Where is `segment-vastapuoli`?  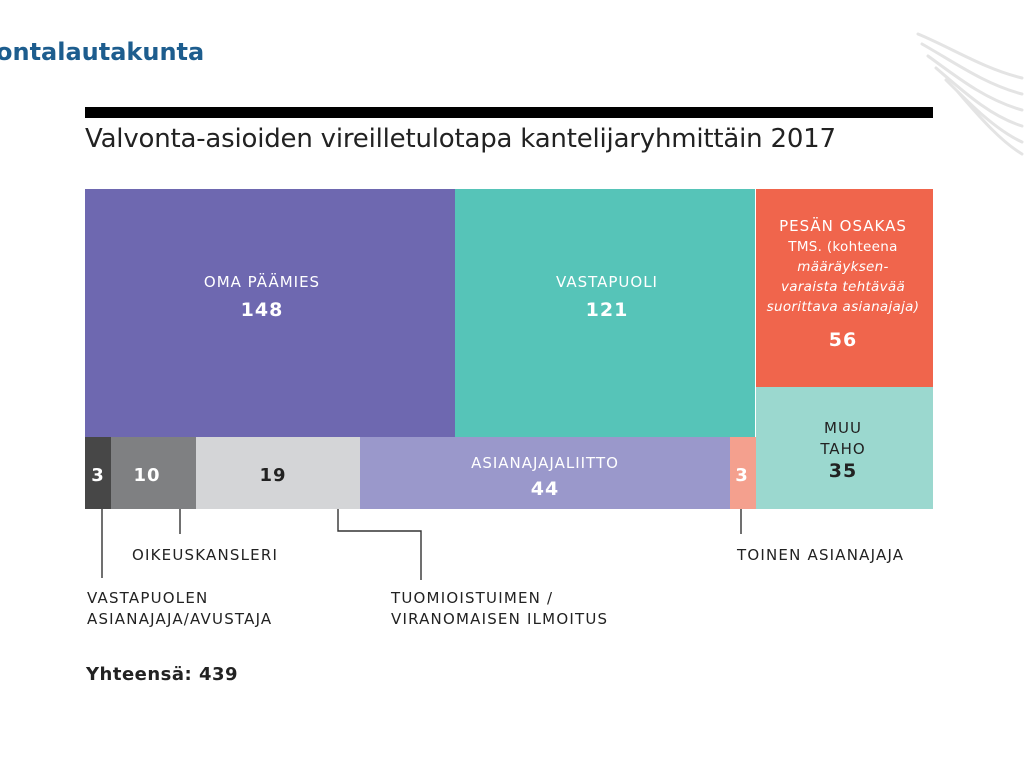 segment-vastapuoli is located at coordinates (605, 313).